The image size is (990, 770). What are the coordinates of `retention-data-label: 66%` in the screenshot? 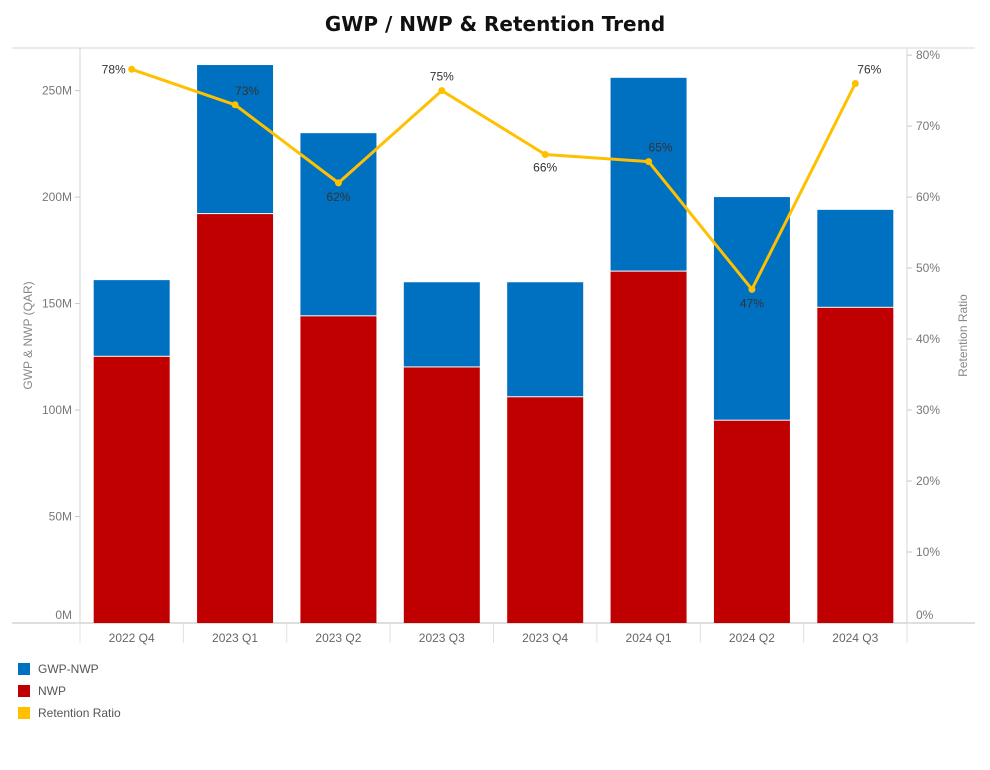 It's located at (545, 167).